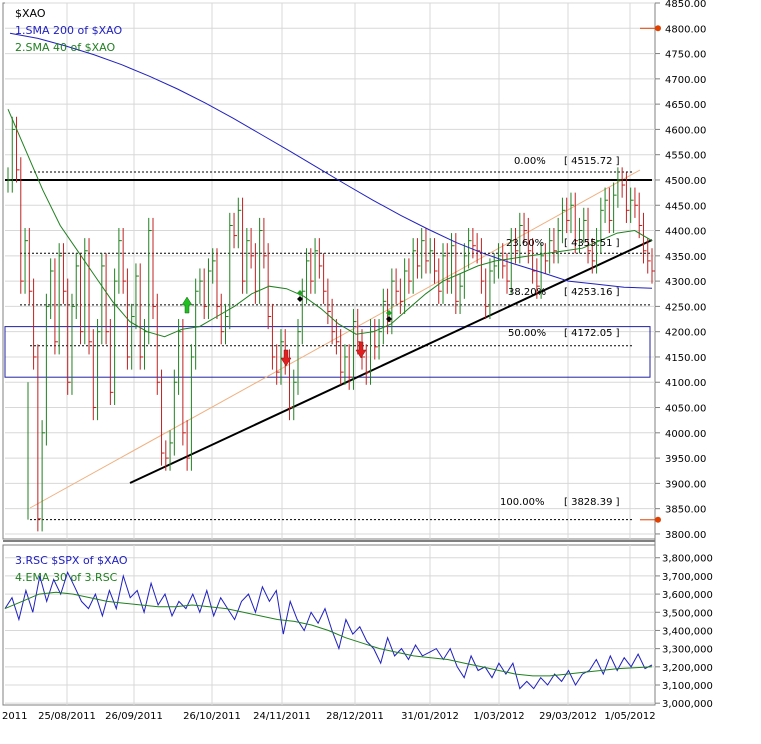 This screenshot has width=761, height=744. Describe the element at coordinates (187, 305) in the screenshot. I see `up-arrow-icon` at that location.